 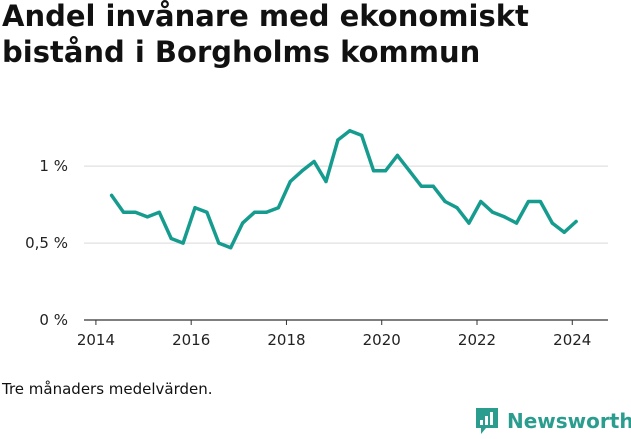 What do you see at coordinates (53, 166) in the screenshot?
I see `y-tick-label: 1 %` at bounding box center [53, 166].